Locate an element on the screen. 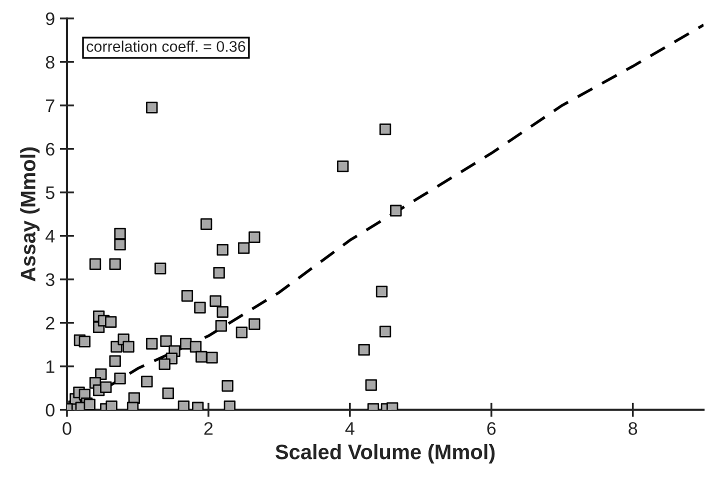 Image resolution: width=705 pixels, height=485 pixels. y-tick-label: 4 is located at coordinates (50, 236).